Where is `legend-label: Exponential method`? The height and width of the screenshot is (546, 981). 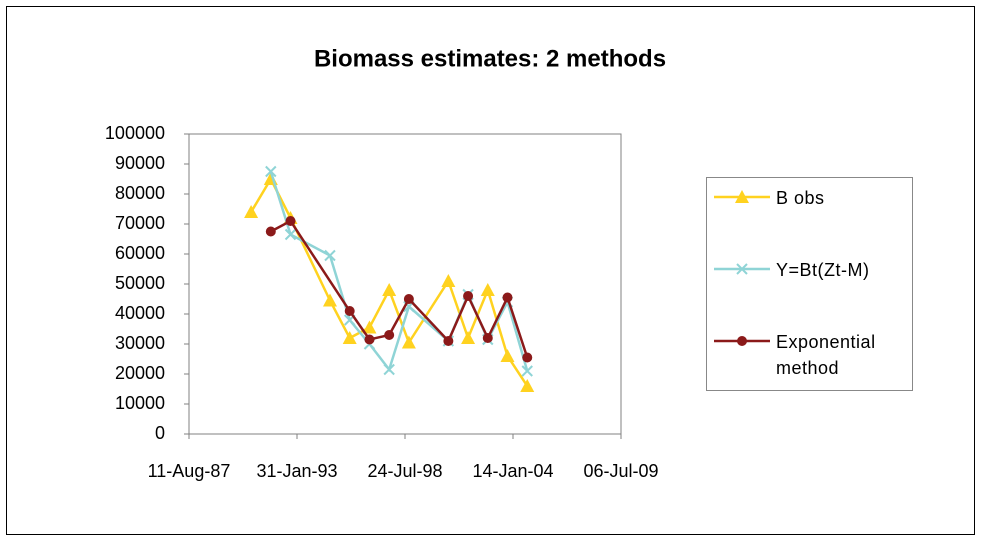
legend-label: Exponential method is located at coordinates (826, 355).